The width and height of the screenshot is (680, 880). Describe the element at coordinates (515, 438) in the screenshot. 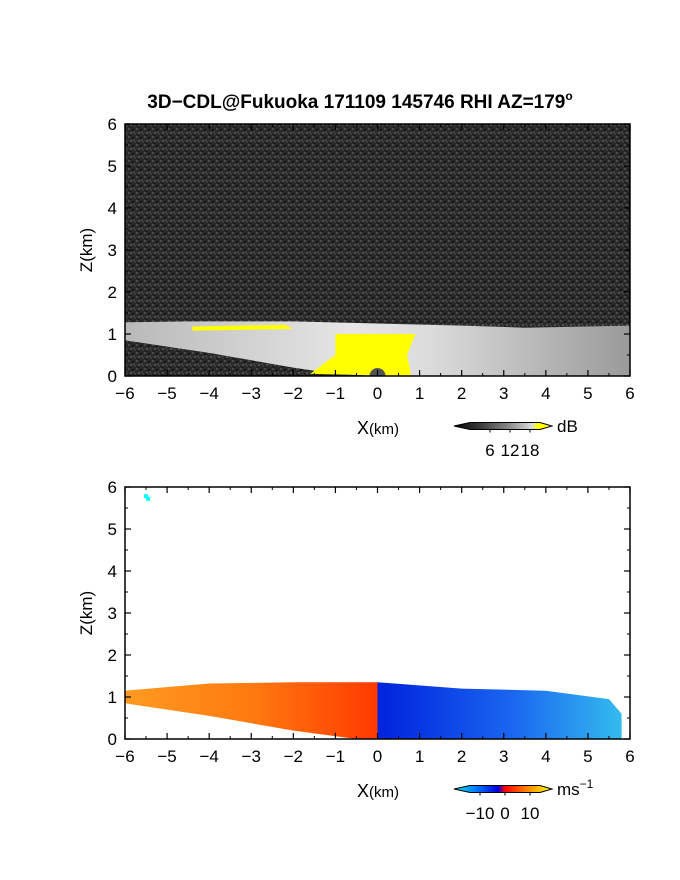

I see `backscatter-colorbar: 6 12 18 dB` at that location.